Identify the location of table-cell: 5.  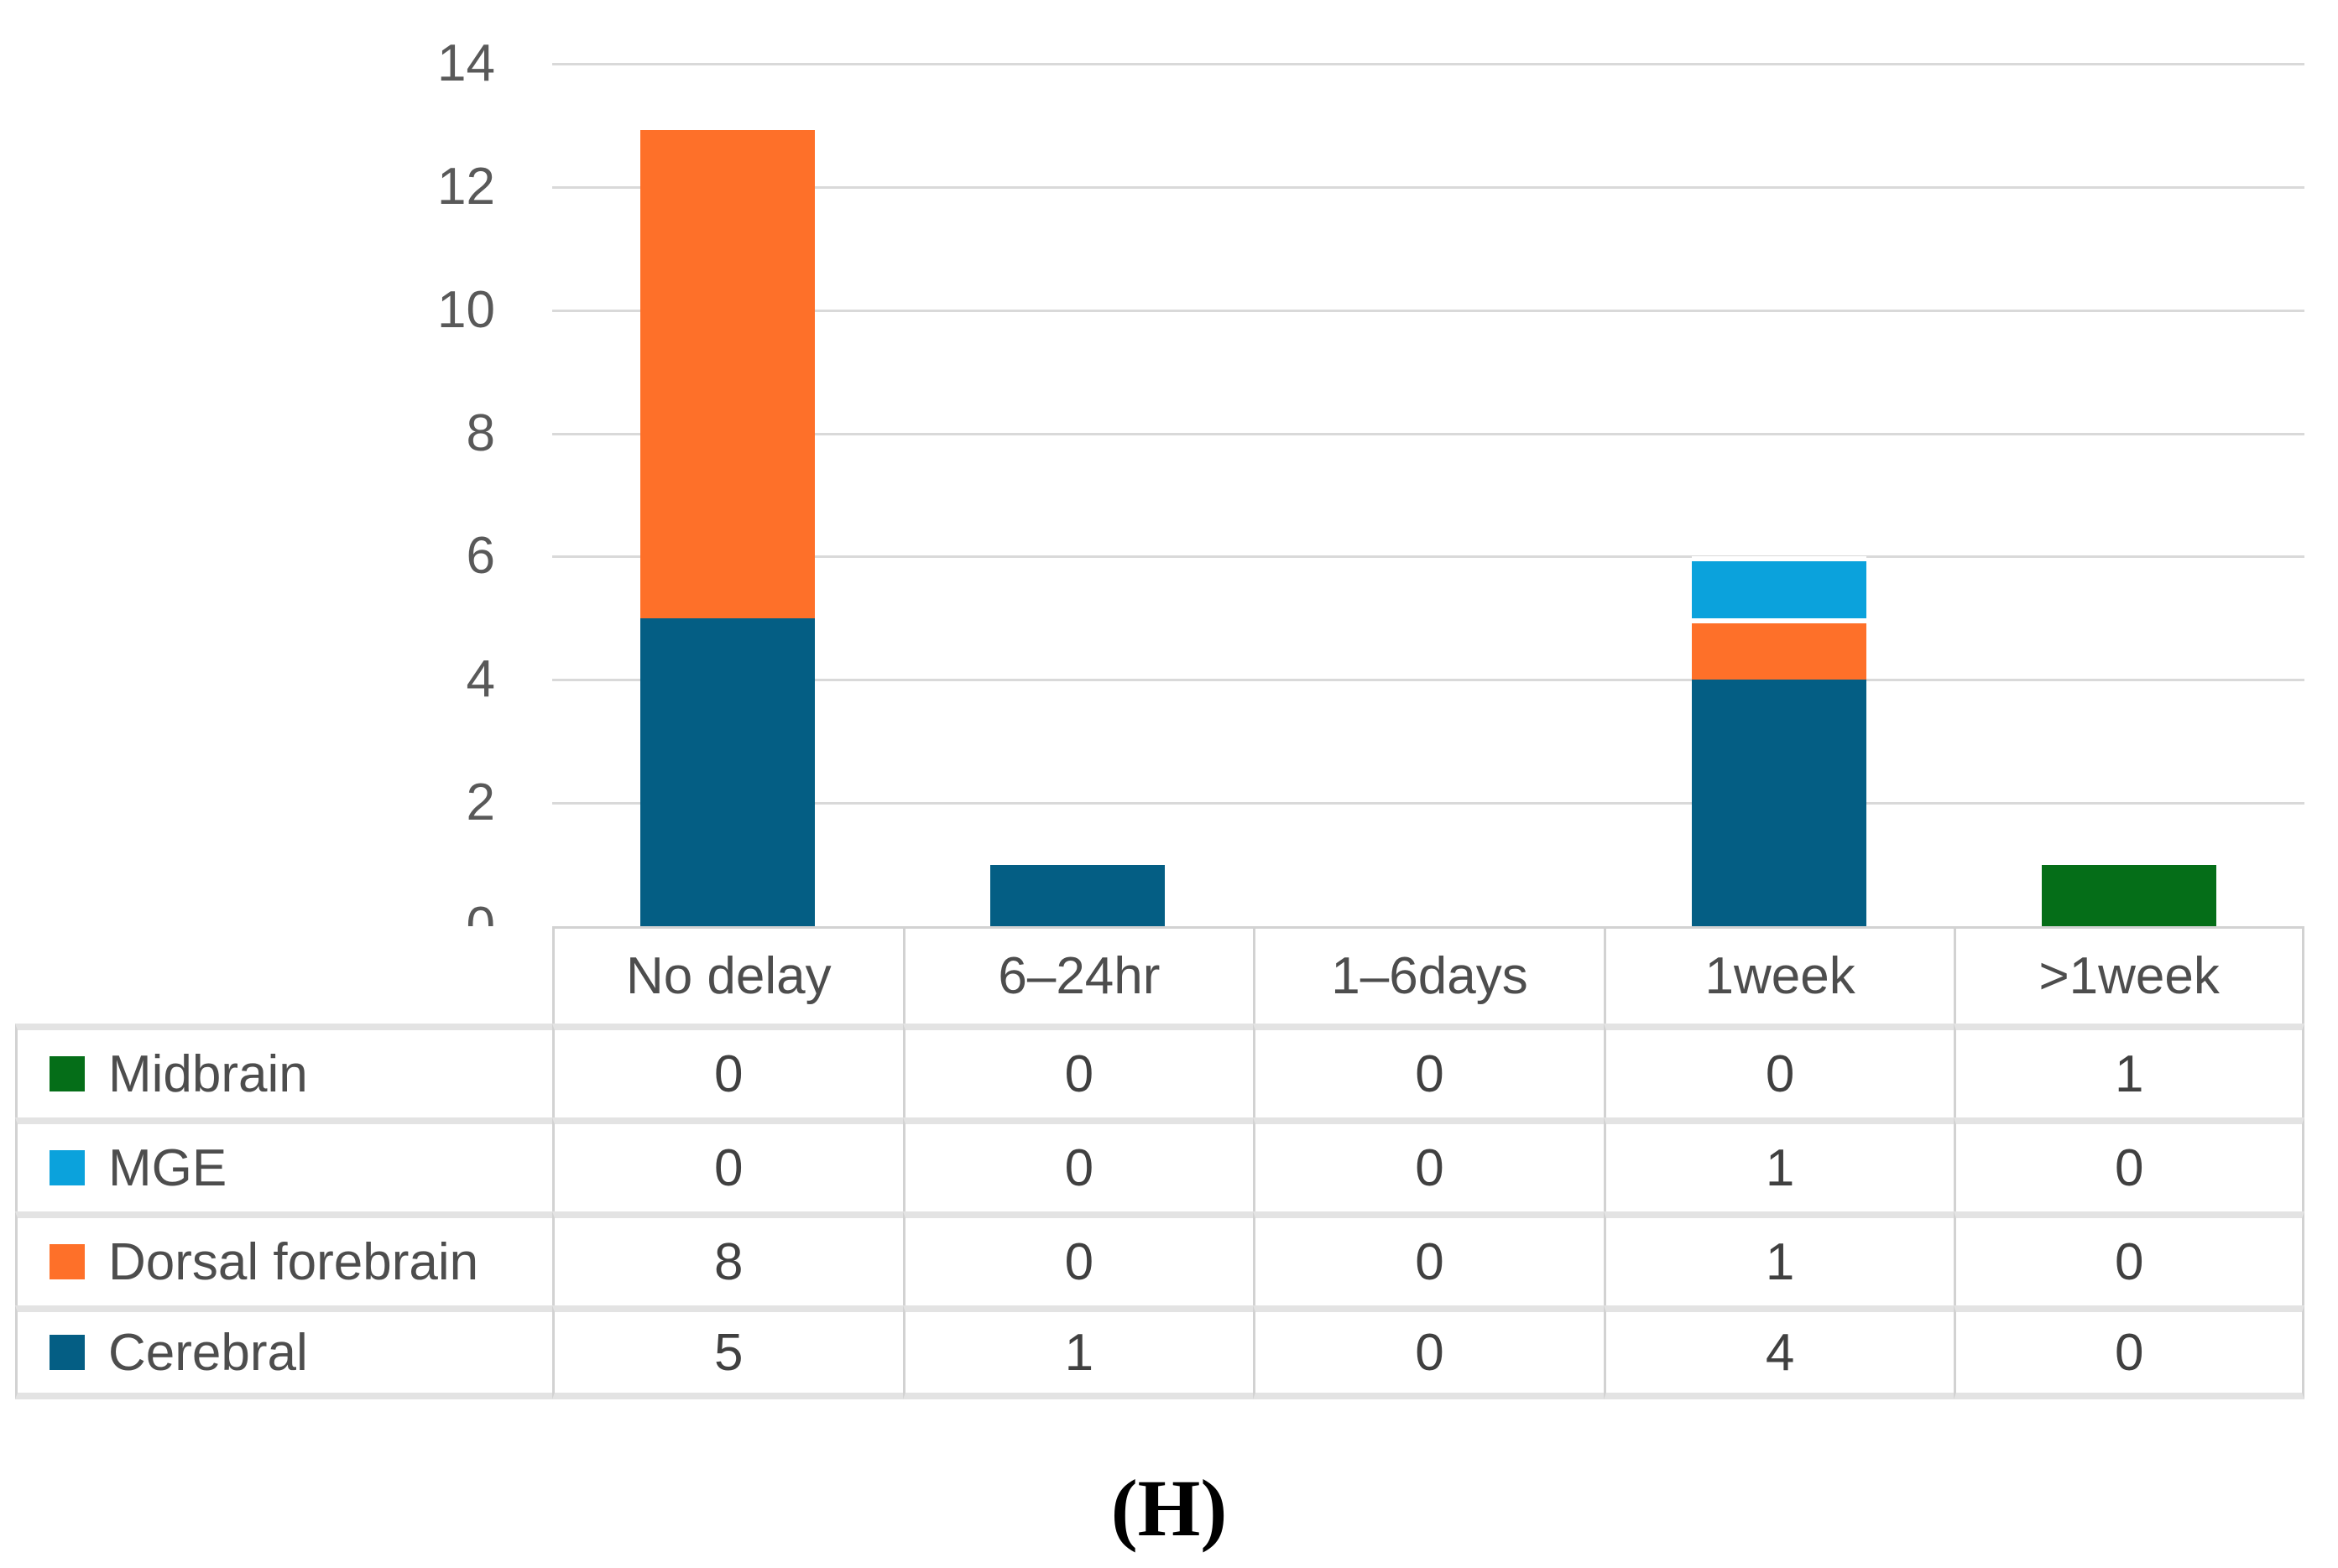
(727, 1352).